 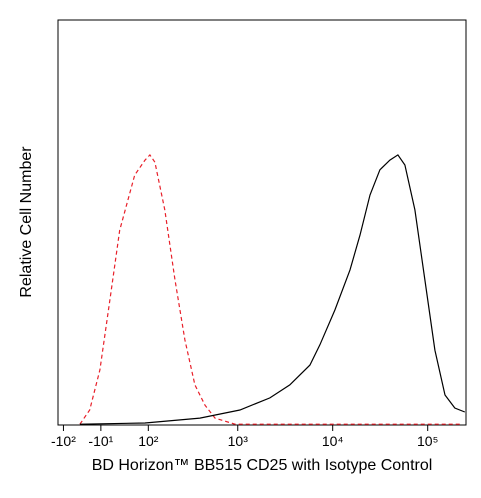 What do you see at coordinates (238, 441) in the screenshot?
I see `x-tick-label: 10³` at bounding box center [238, 441].